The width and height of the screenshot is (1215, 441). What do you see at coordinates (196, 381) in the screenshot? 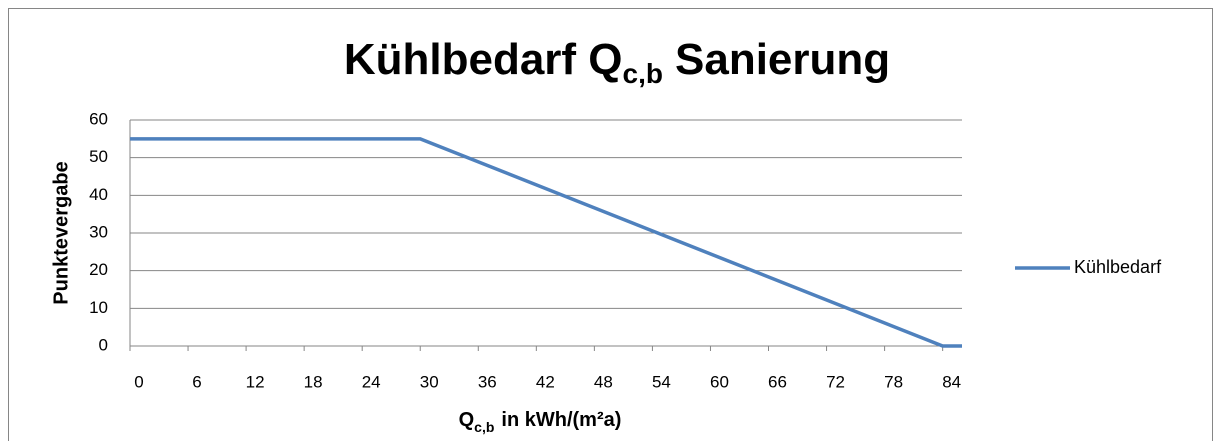
I see `x-tick-label: 6` at bounding box center [196, 381].